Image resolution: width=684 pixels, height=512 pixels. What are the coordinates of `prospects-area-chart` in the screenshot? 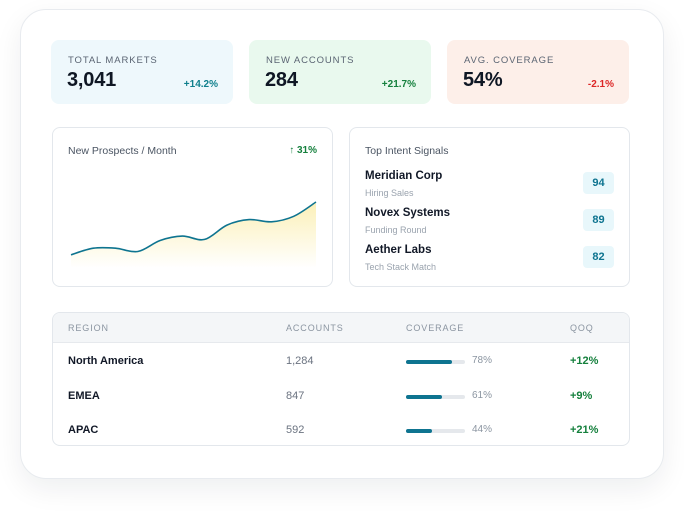 It's located at (193, 234).